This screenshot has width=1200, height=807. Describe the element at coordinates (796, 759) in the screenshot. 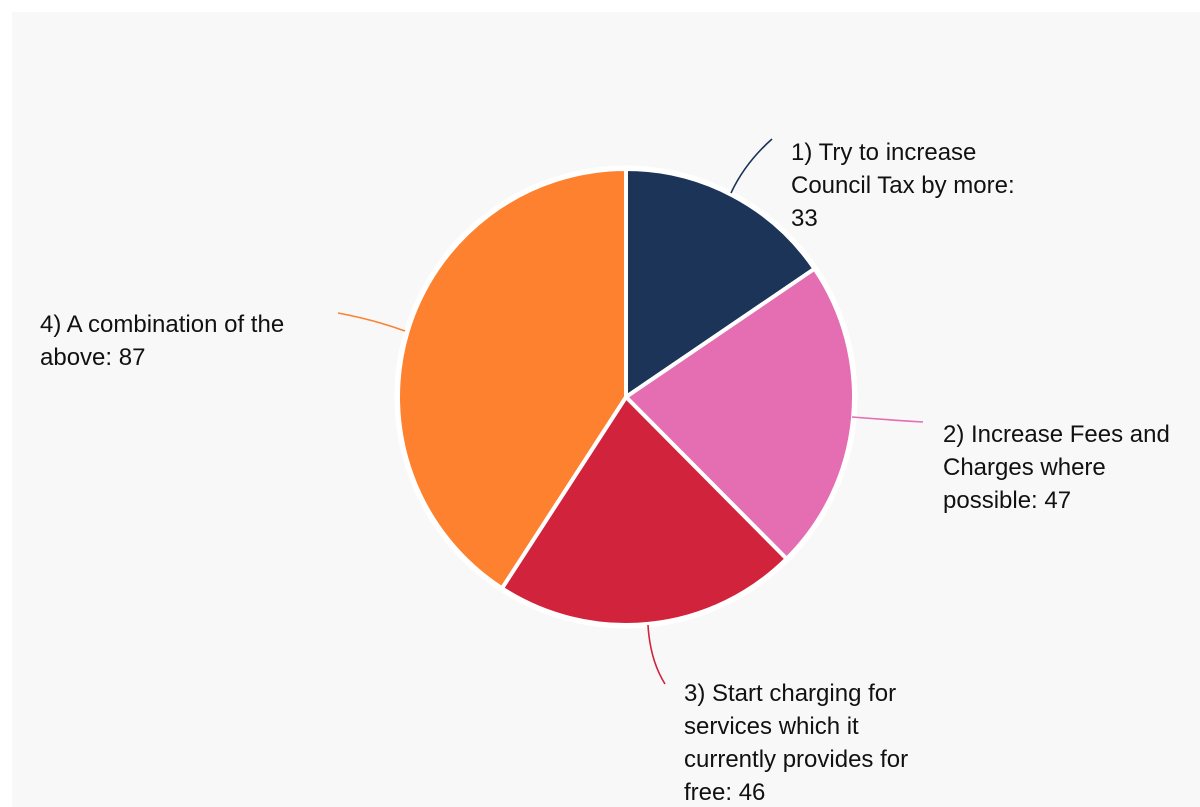

I see `slice-label-3-line-3: currently provides for` at that location.